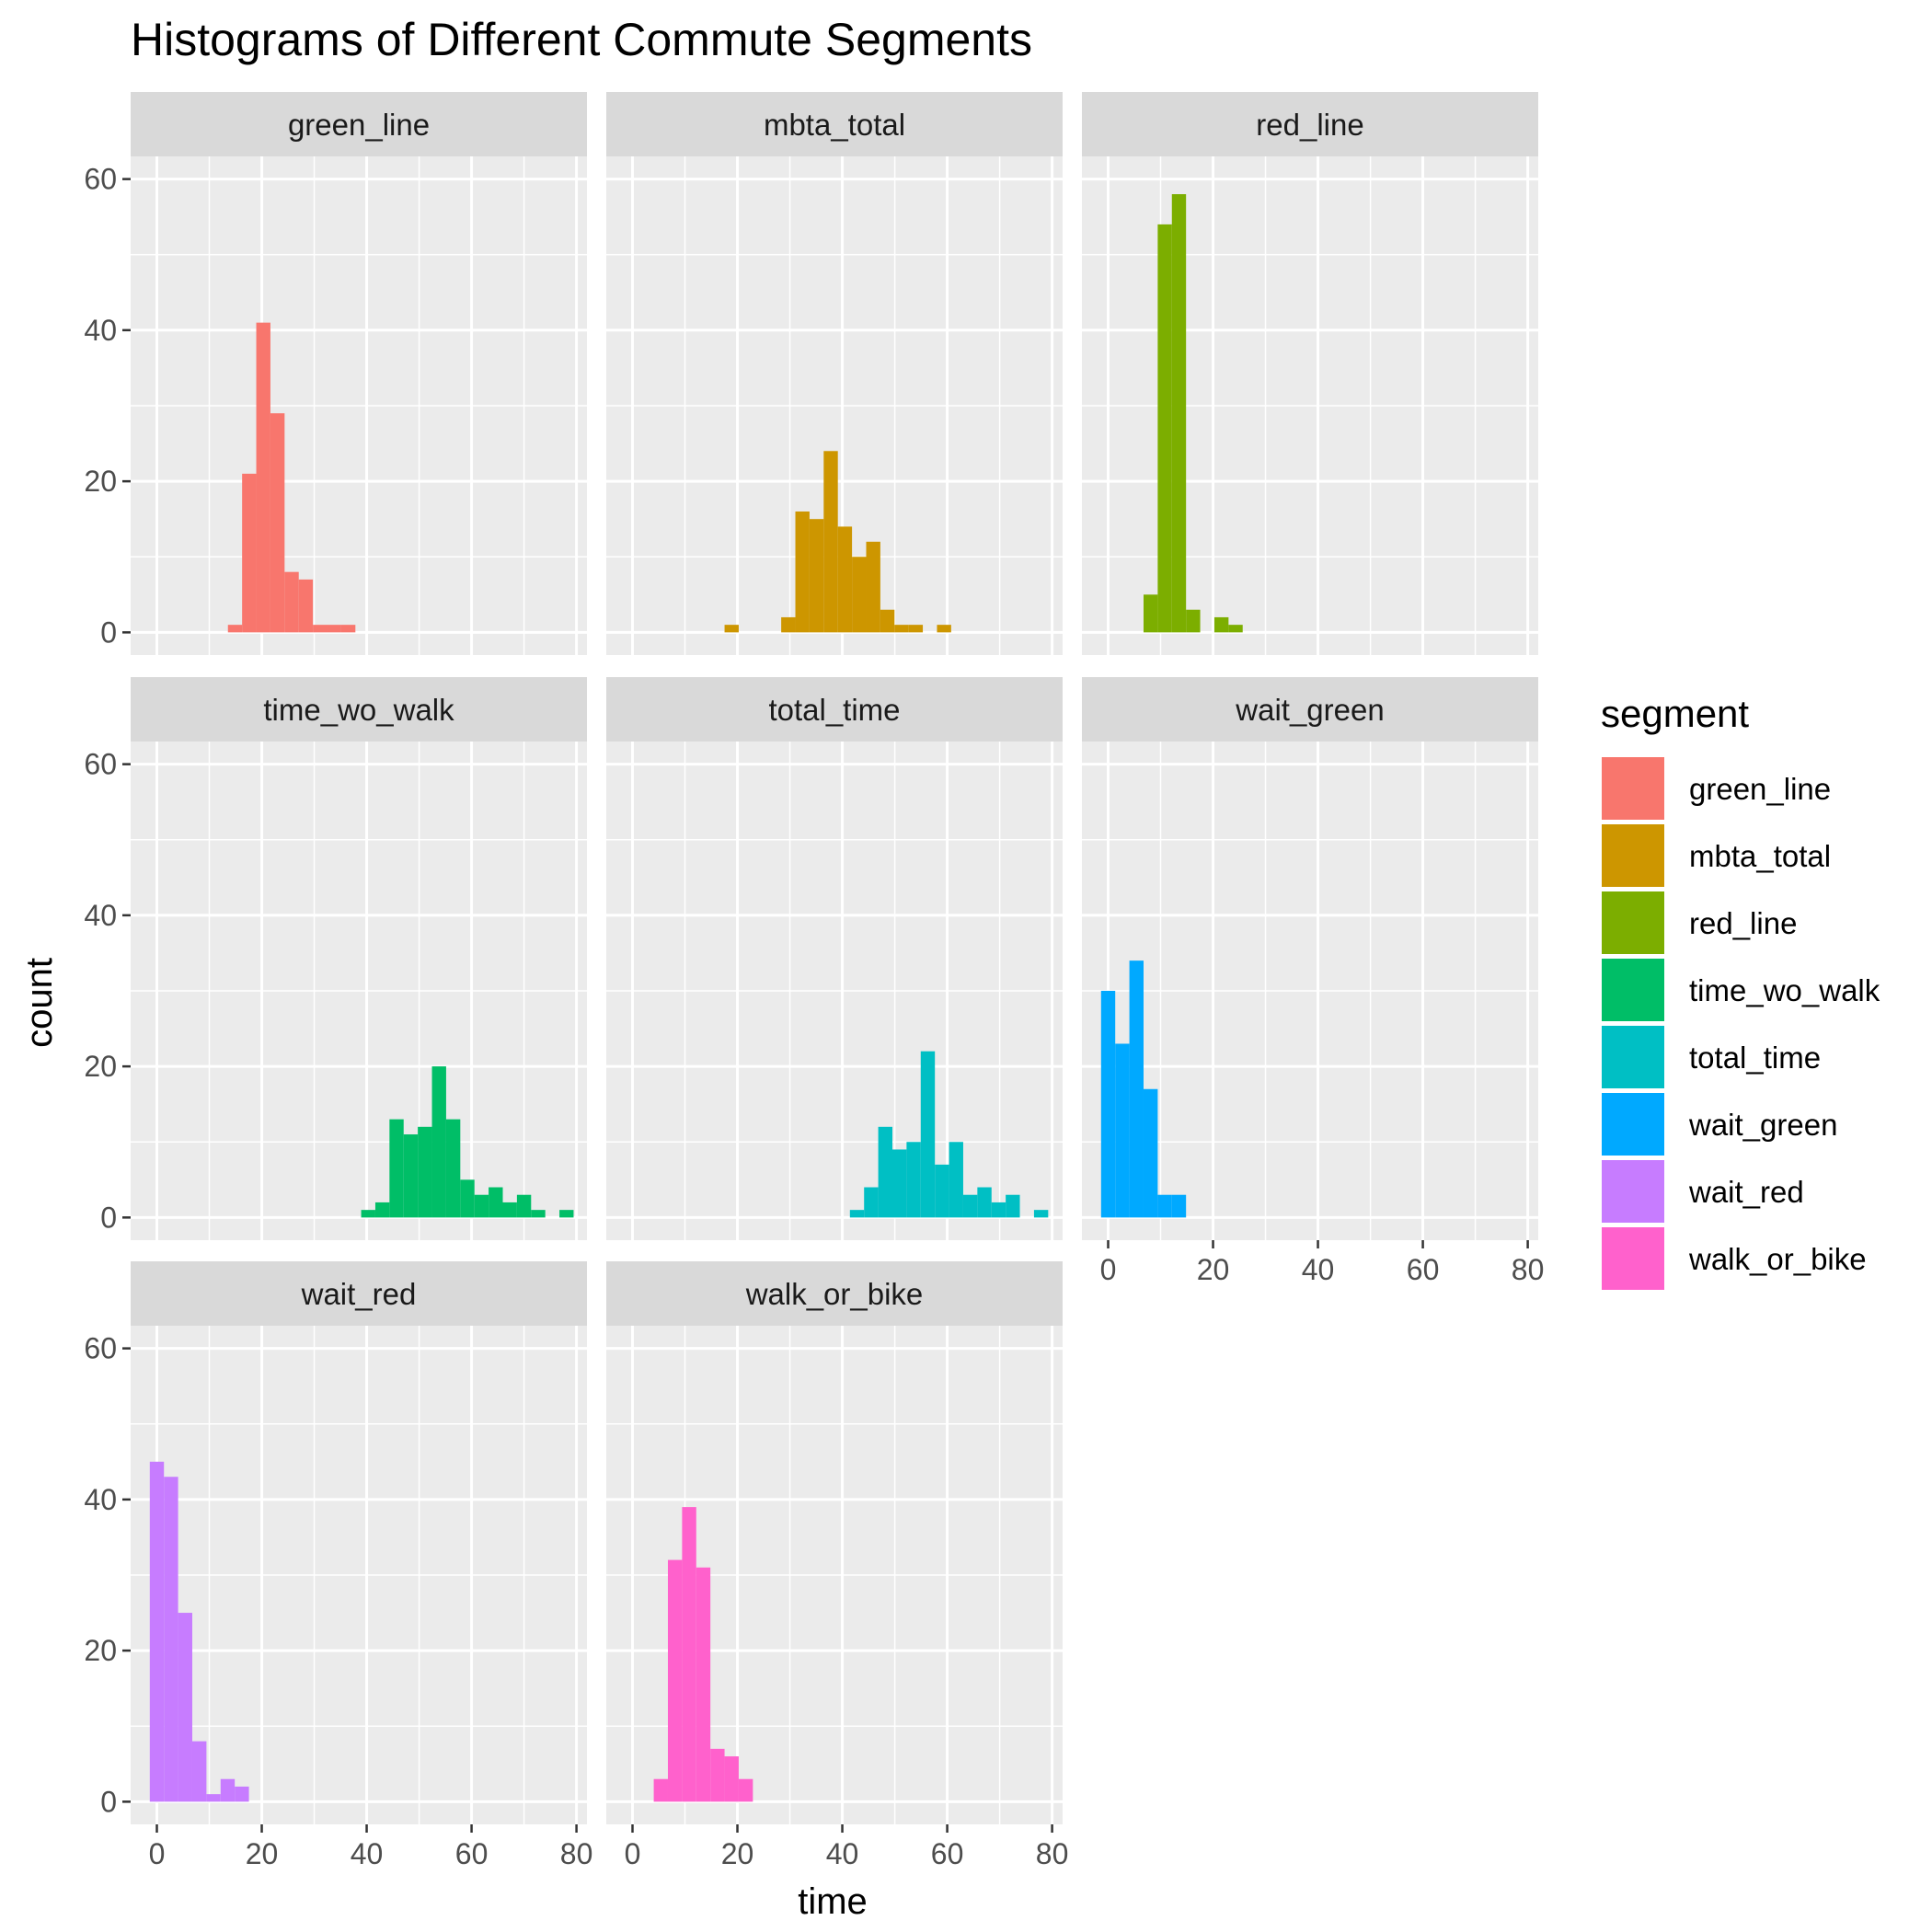 Image resolution: width=1932 pixels, height=1932 pixels. Describe the element at coordinates (834, 1293) in the screenshot. I see `strip-walk-or-bike` at that location.